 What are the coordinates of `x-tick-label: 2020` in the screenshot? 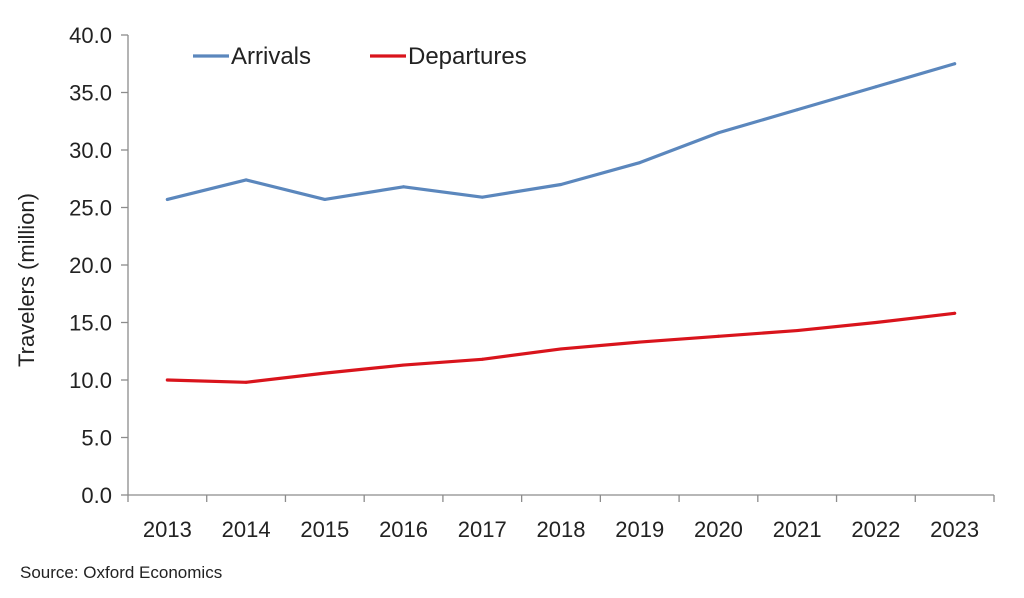 It's located at (718, 529).